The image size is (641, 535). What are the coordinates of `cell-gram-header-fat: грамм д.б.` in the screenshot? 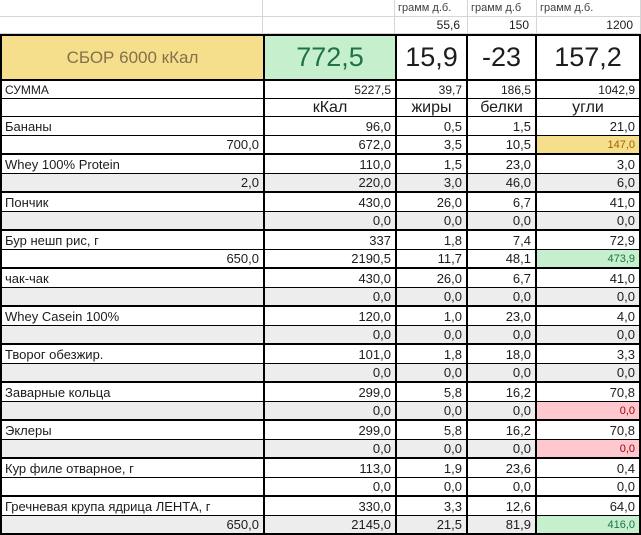 It's located at (431, 8).